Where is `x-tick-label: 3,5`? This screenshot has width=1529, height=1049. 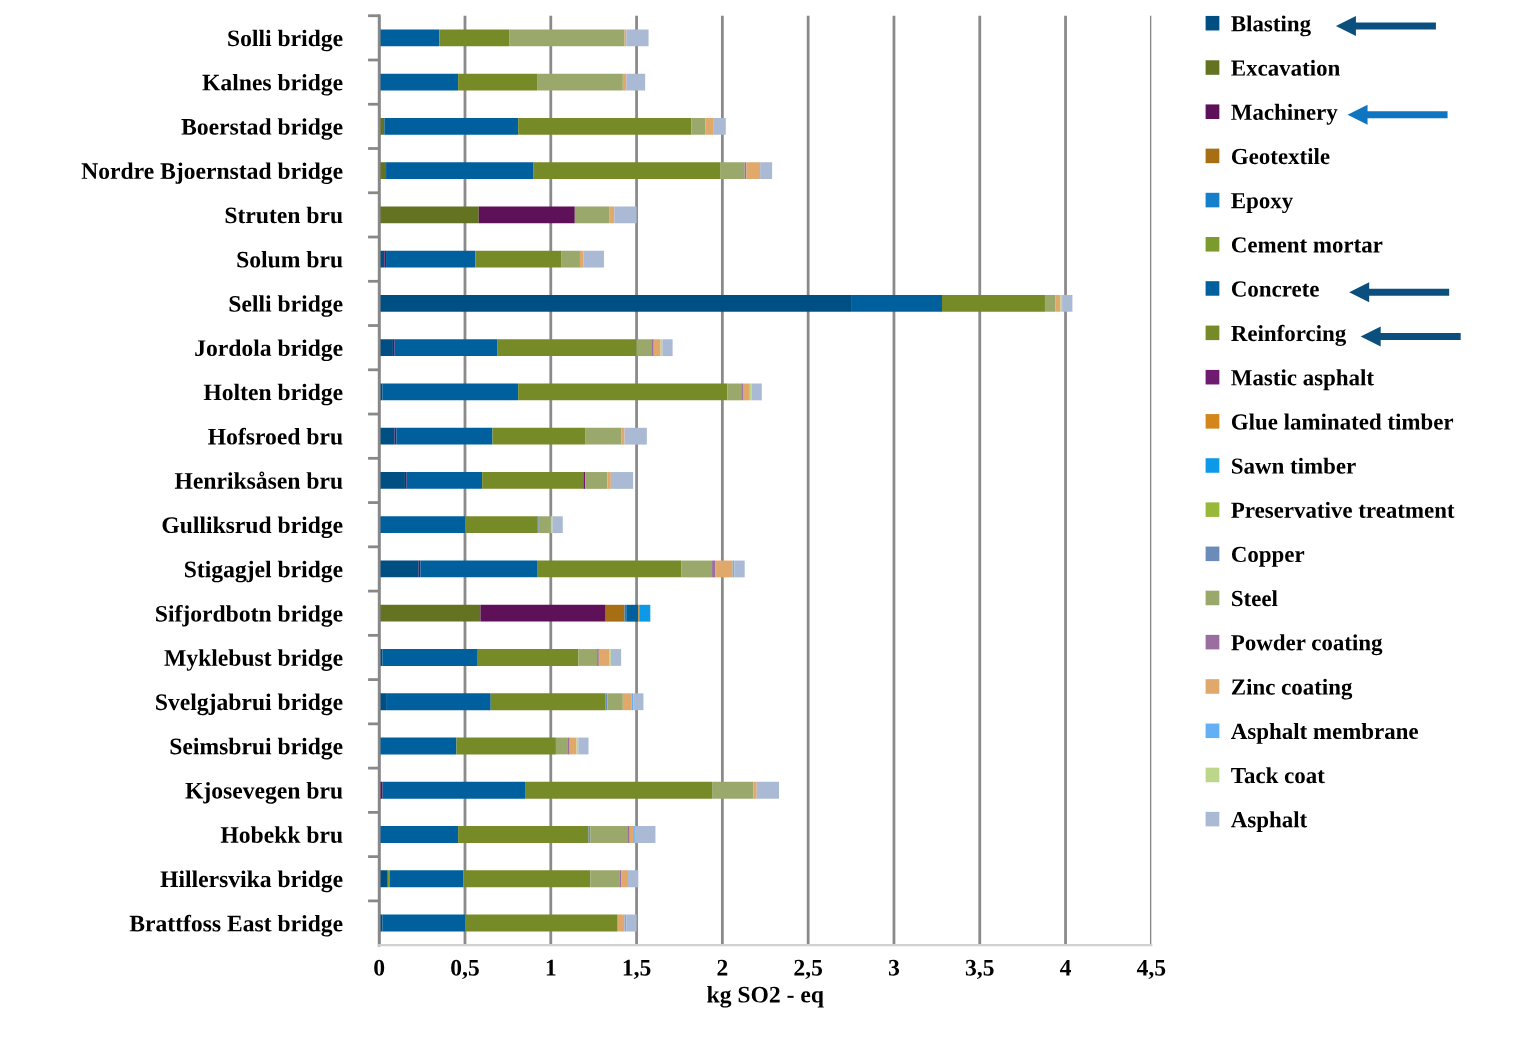
x-tick-label: 3,5 is located at coordinates (979, 969).